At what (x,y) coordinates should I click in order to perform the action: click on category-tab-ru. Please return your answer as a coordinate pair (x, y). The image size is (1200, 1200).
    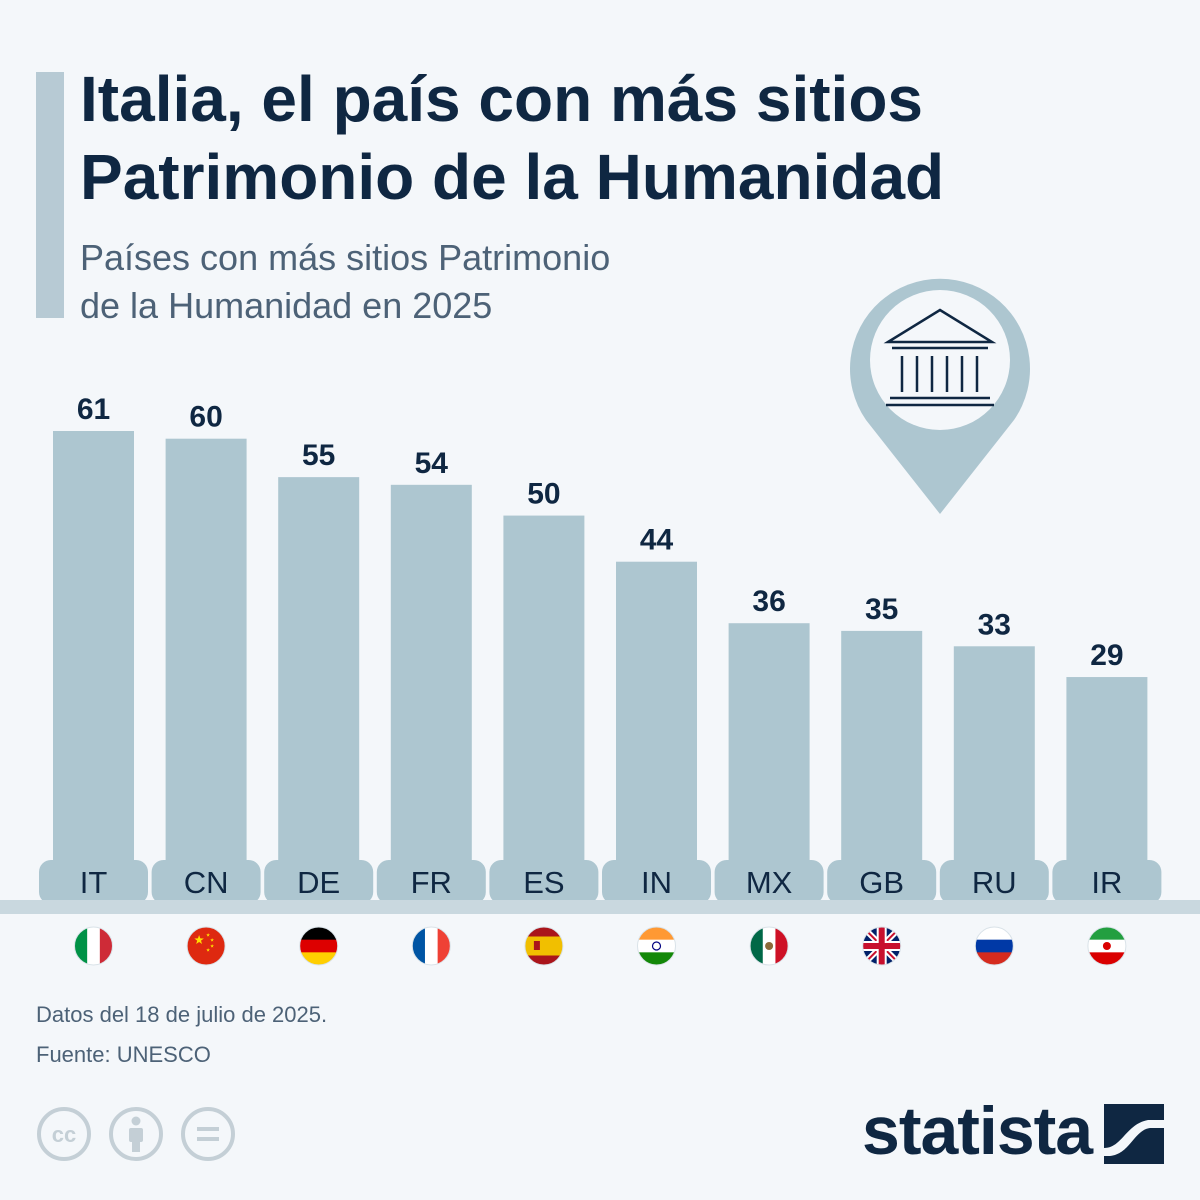
    Looking at the image, I should click on (994, 882).